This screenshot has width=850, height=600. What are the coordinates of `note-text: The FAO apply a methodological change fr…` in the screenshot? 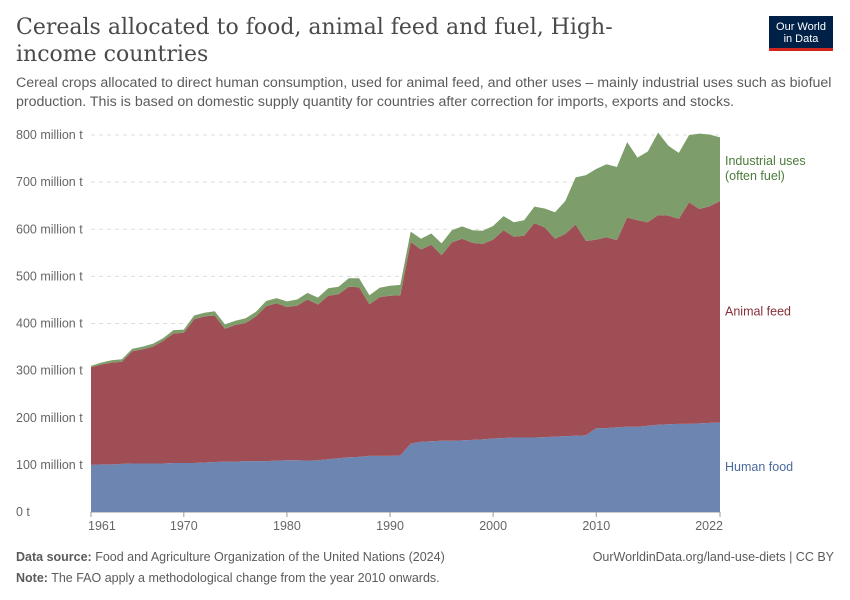 It's located at (245, 578).